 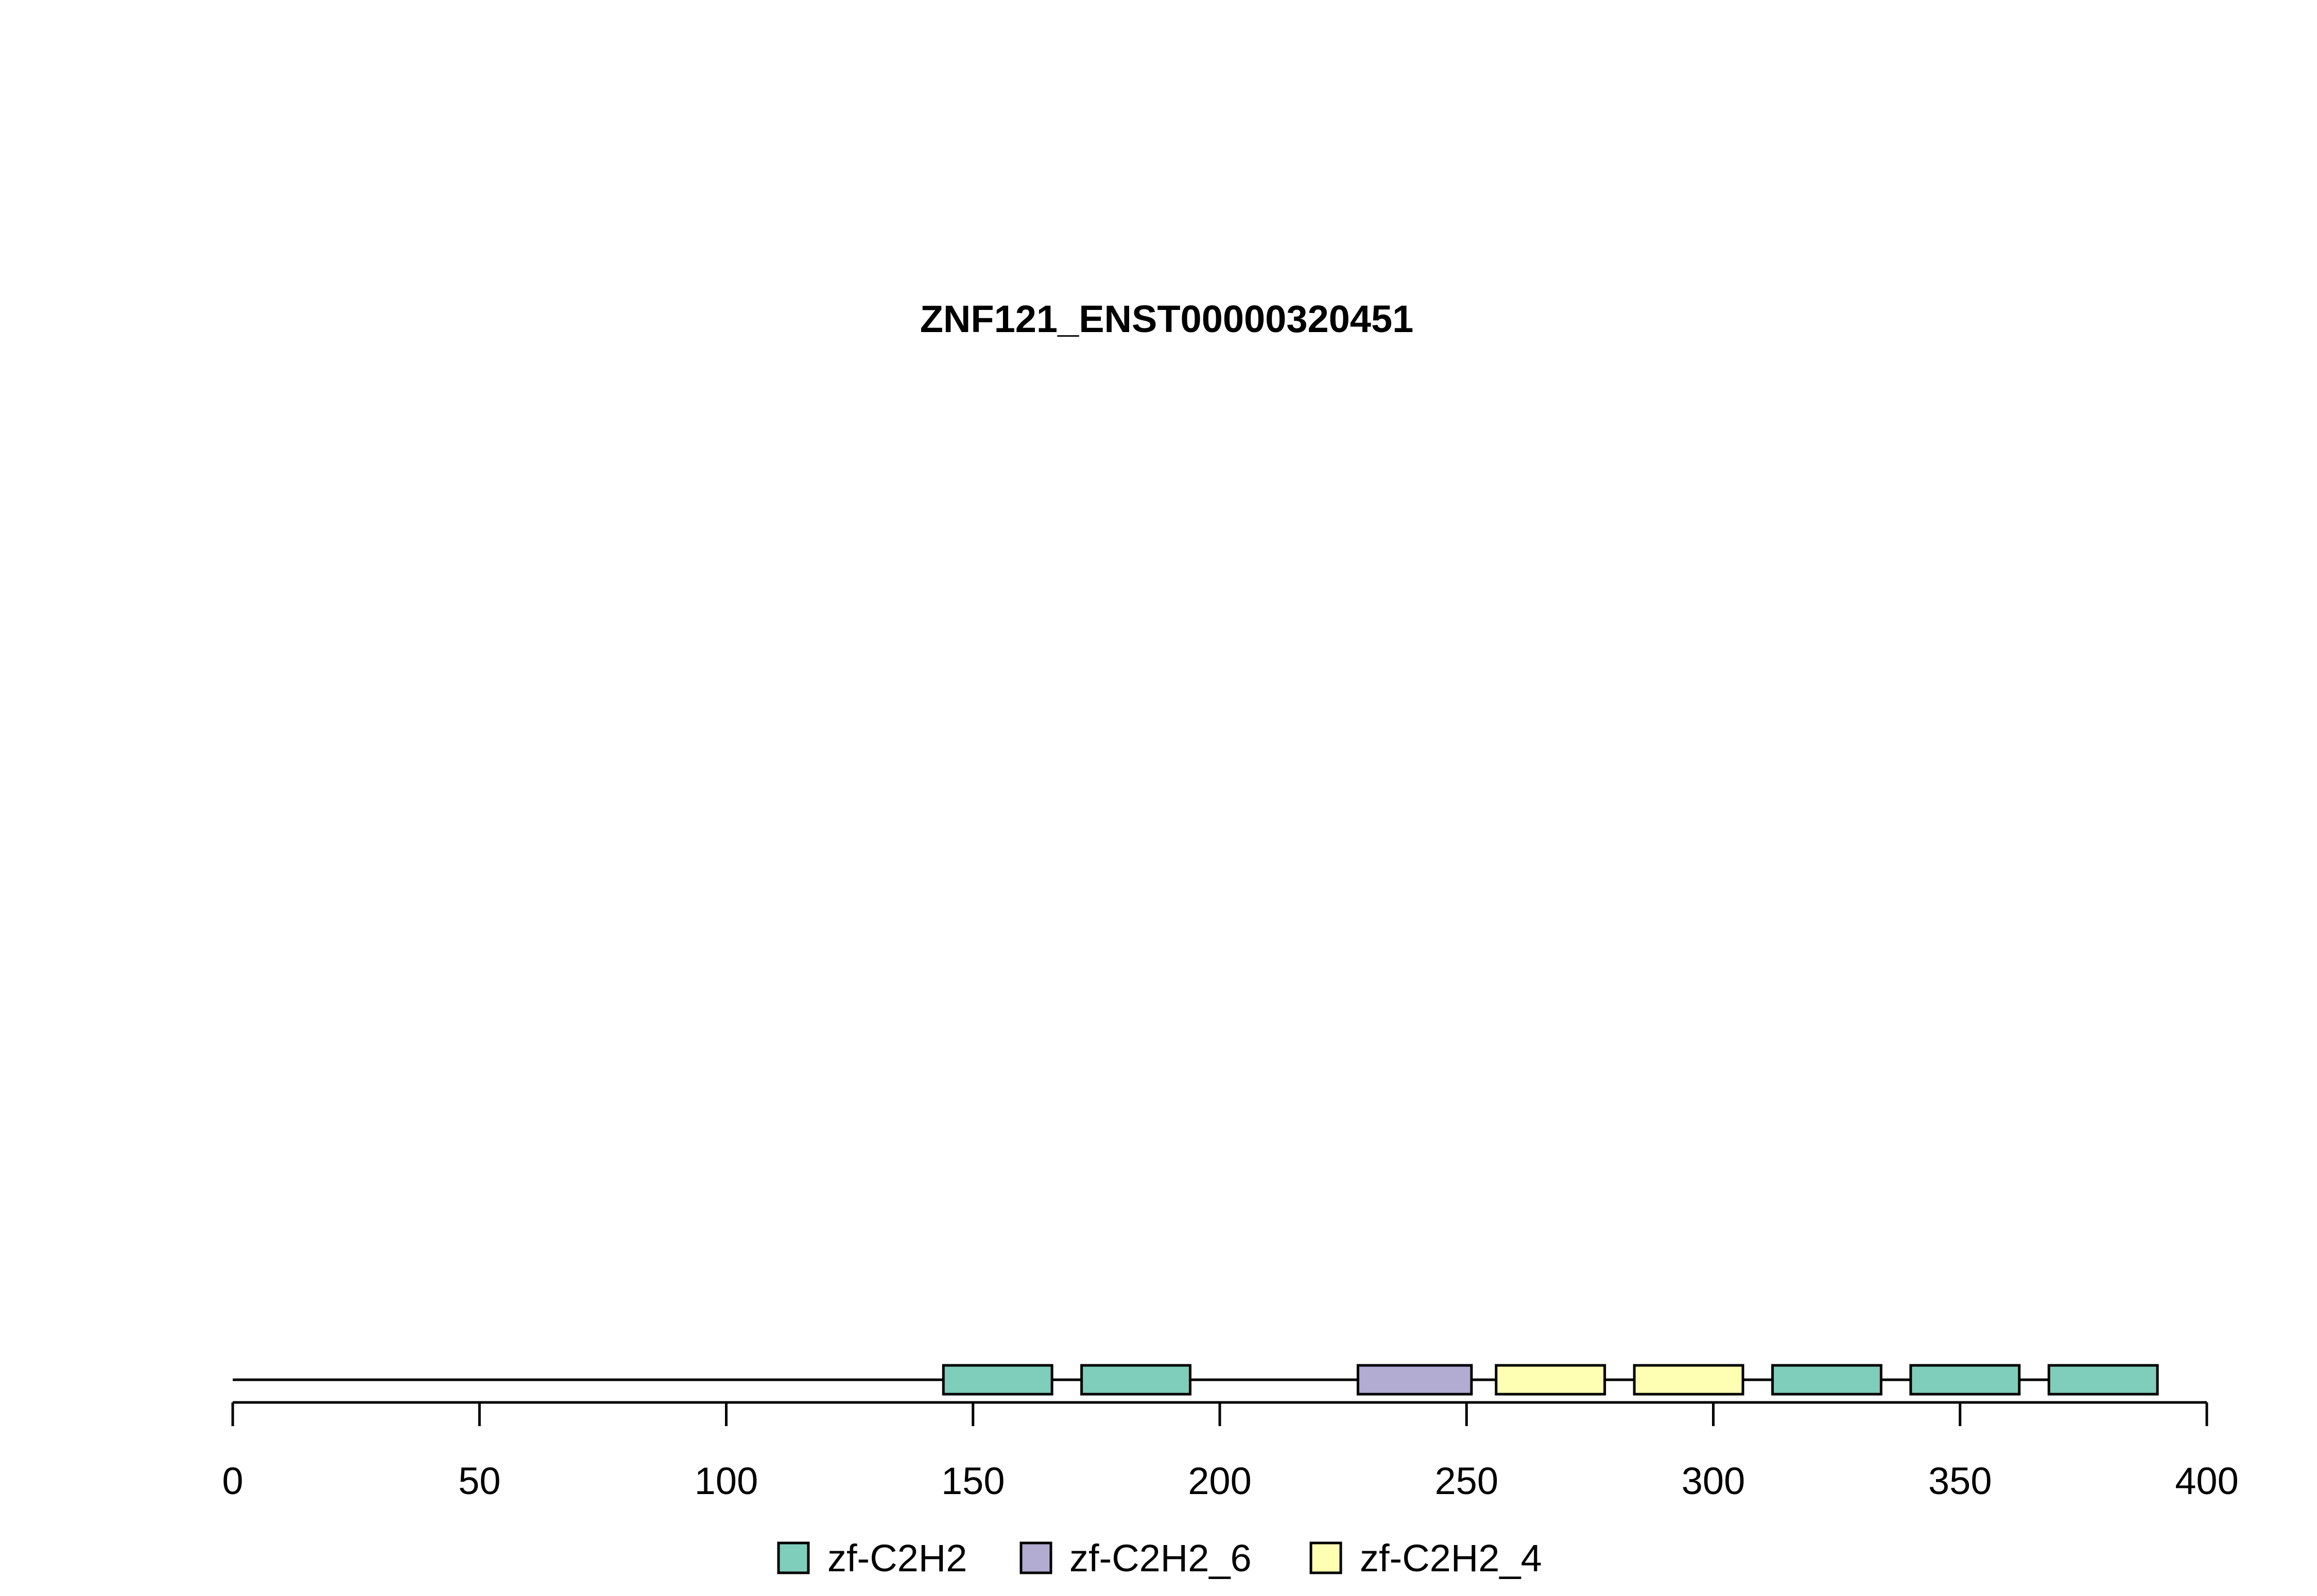 What do you see at coordinates (1219, 1481) in the screenshot?
I see `x-tick-label-200: 200` at bounding box center [1219, 1481].